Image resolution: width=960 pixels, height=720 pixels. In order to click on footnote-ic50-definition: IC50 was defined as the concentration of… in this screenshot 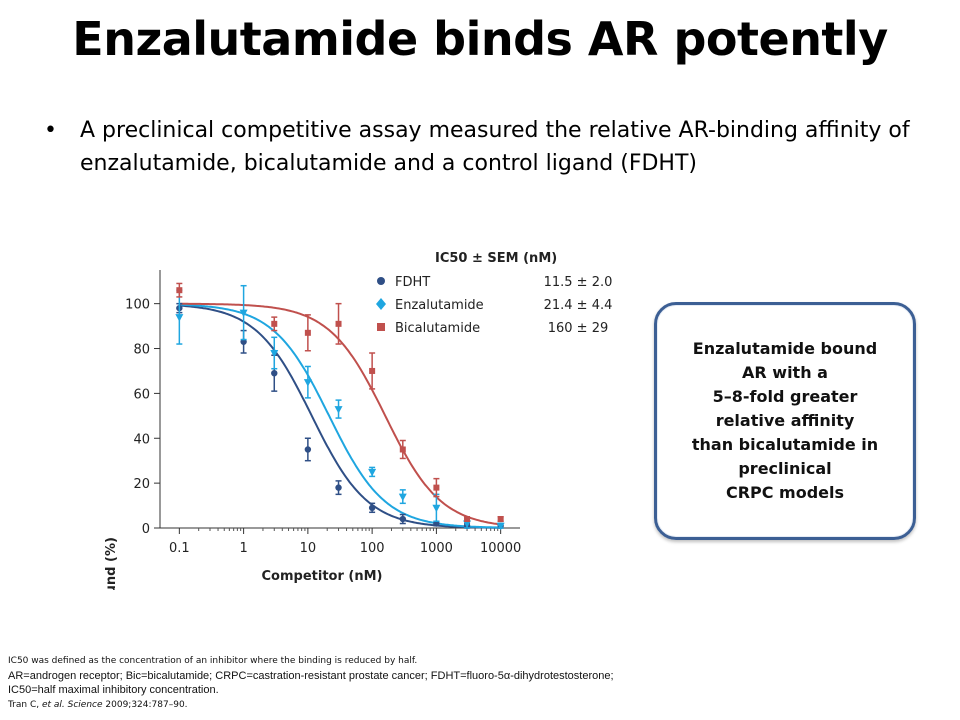, I will do `click(213, 661)`.